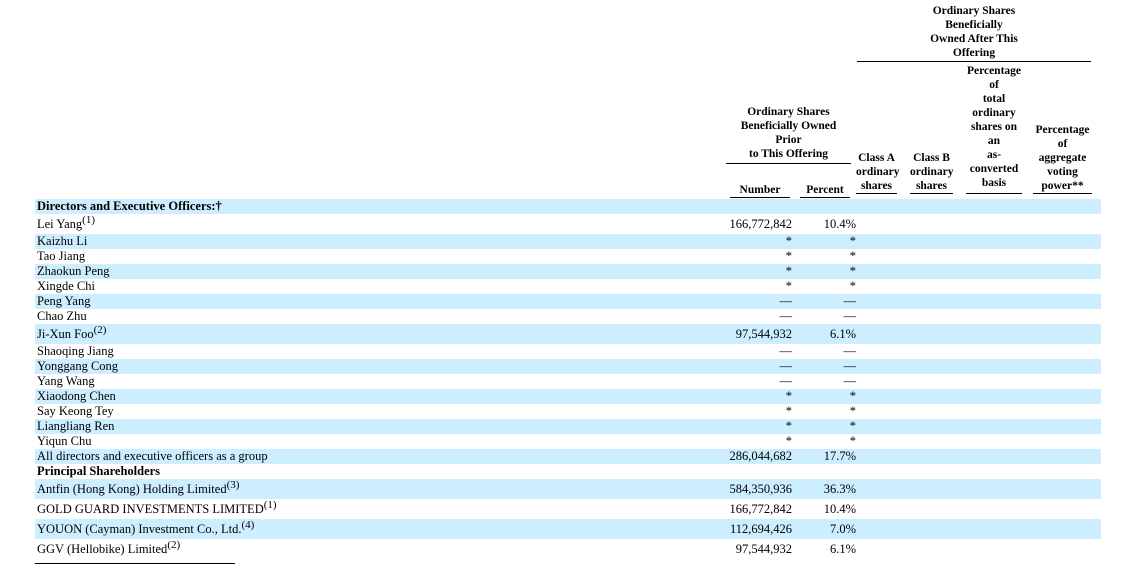  I want to click on percent-column-header: Percent, so click(825, 190).